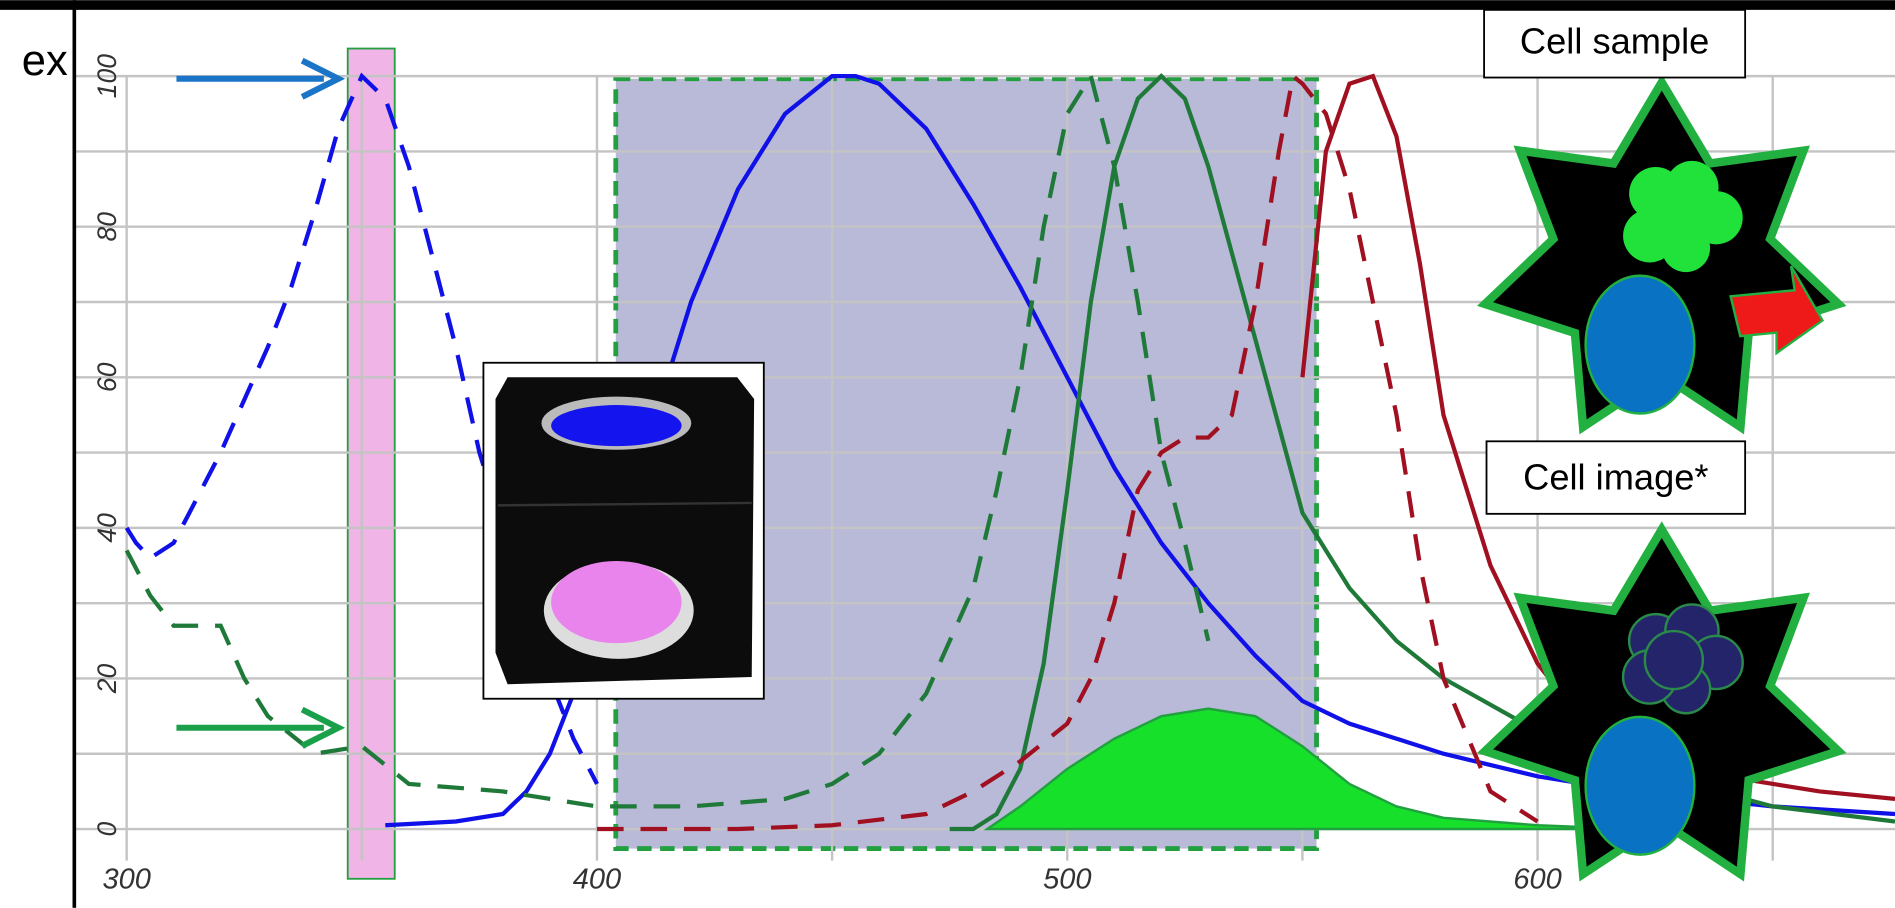  What do you see at coordinates (623, 530) in the screenshot?
I see `filter-cube` at bounding box center [623, 530].